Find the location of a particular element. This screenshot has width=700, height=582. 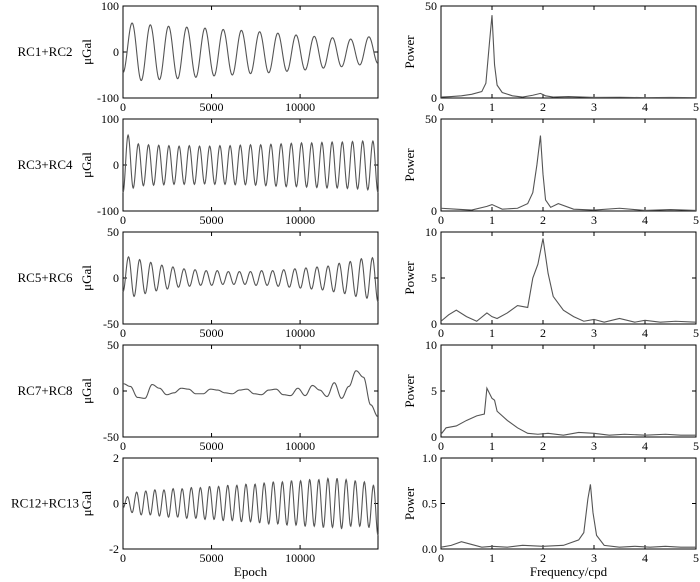

spectrum-panel-4: 0 1 2 3 4 5 0 5 10 Power is located at coordinates (550, 395).